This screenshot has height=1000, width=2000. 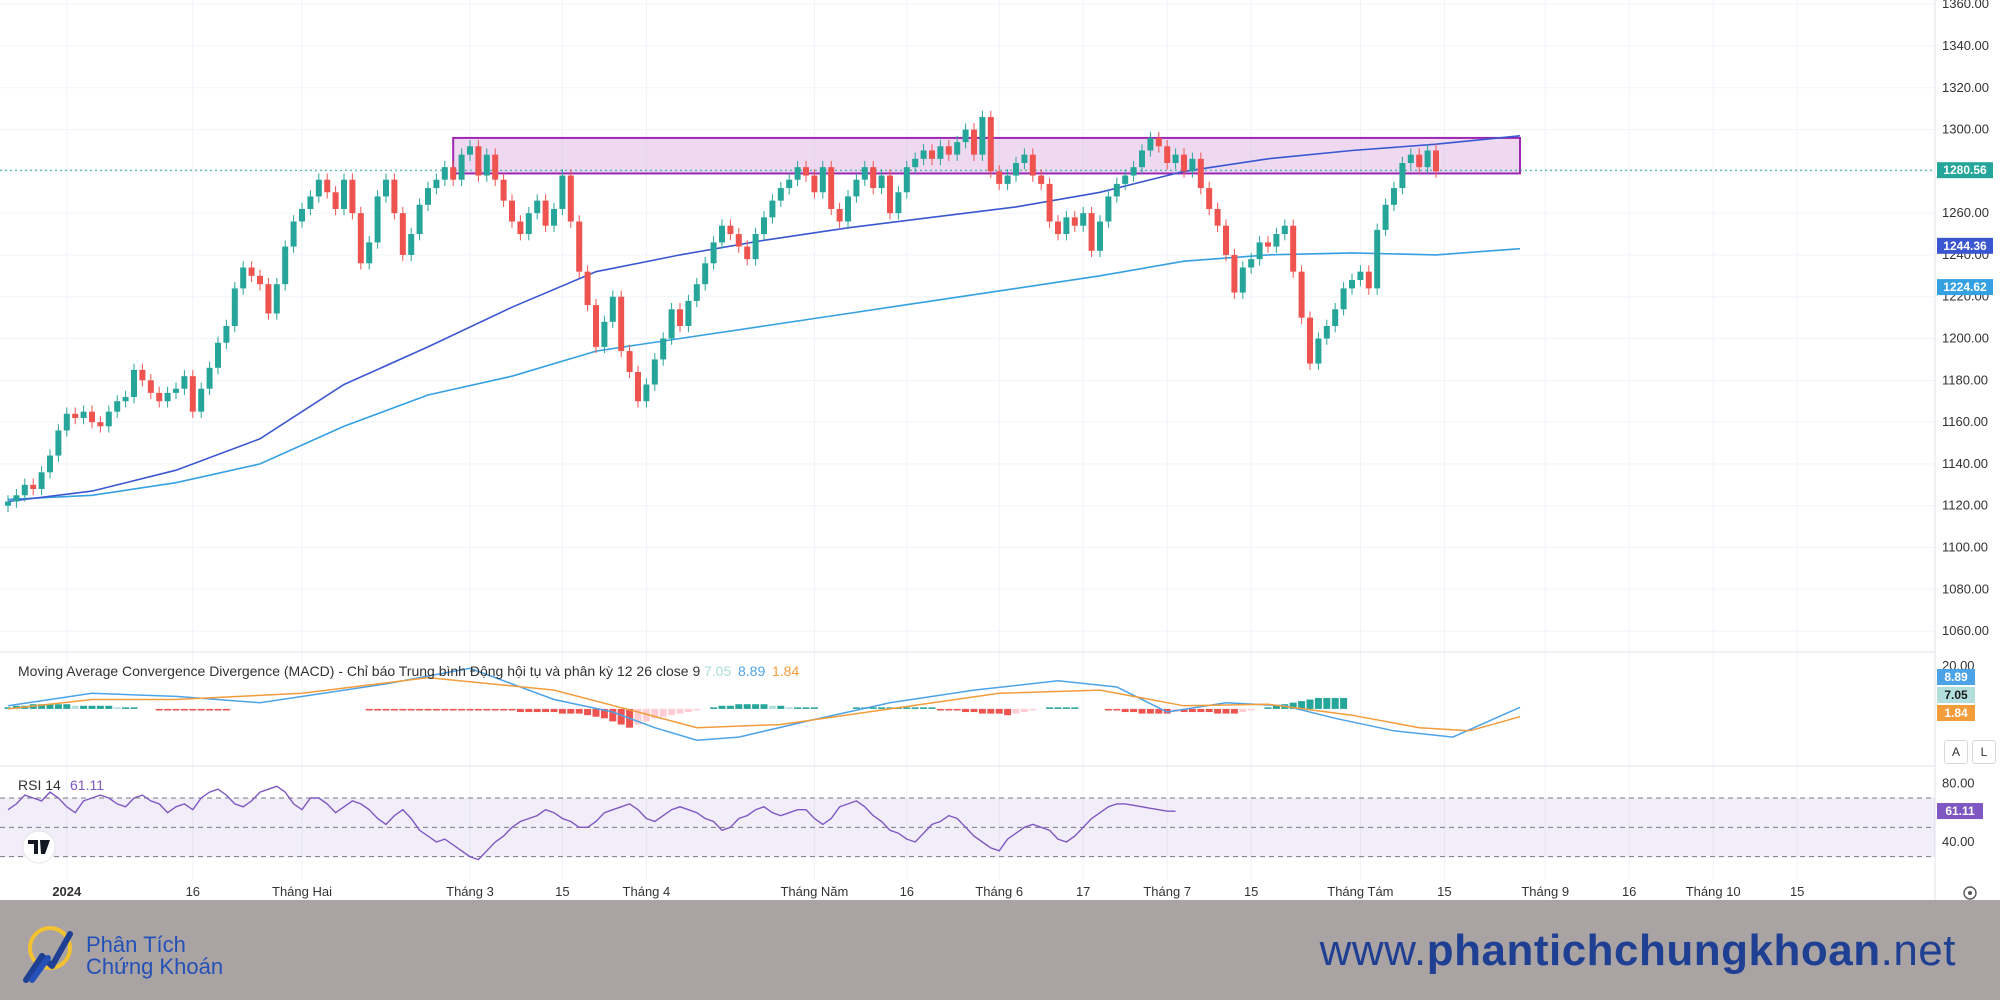 I want to click on macd-signal-tag, so click(x=1956, y=713).